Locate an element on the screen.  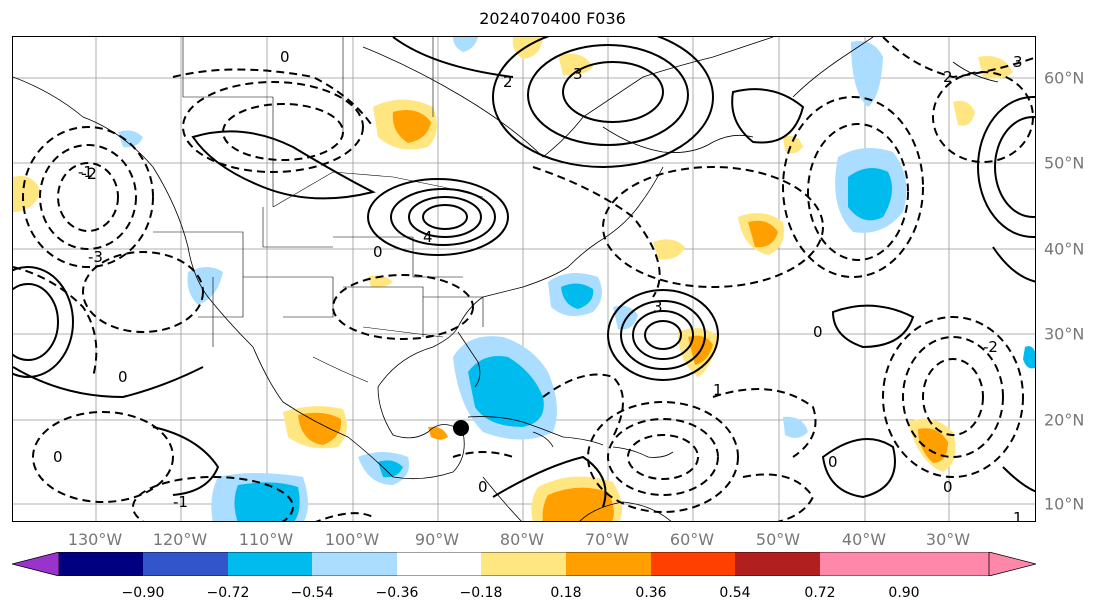
lon-label: 120°W is located at coordinates (180, 539).